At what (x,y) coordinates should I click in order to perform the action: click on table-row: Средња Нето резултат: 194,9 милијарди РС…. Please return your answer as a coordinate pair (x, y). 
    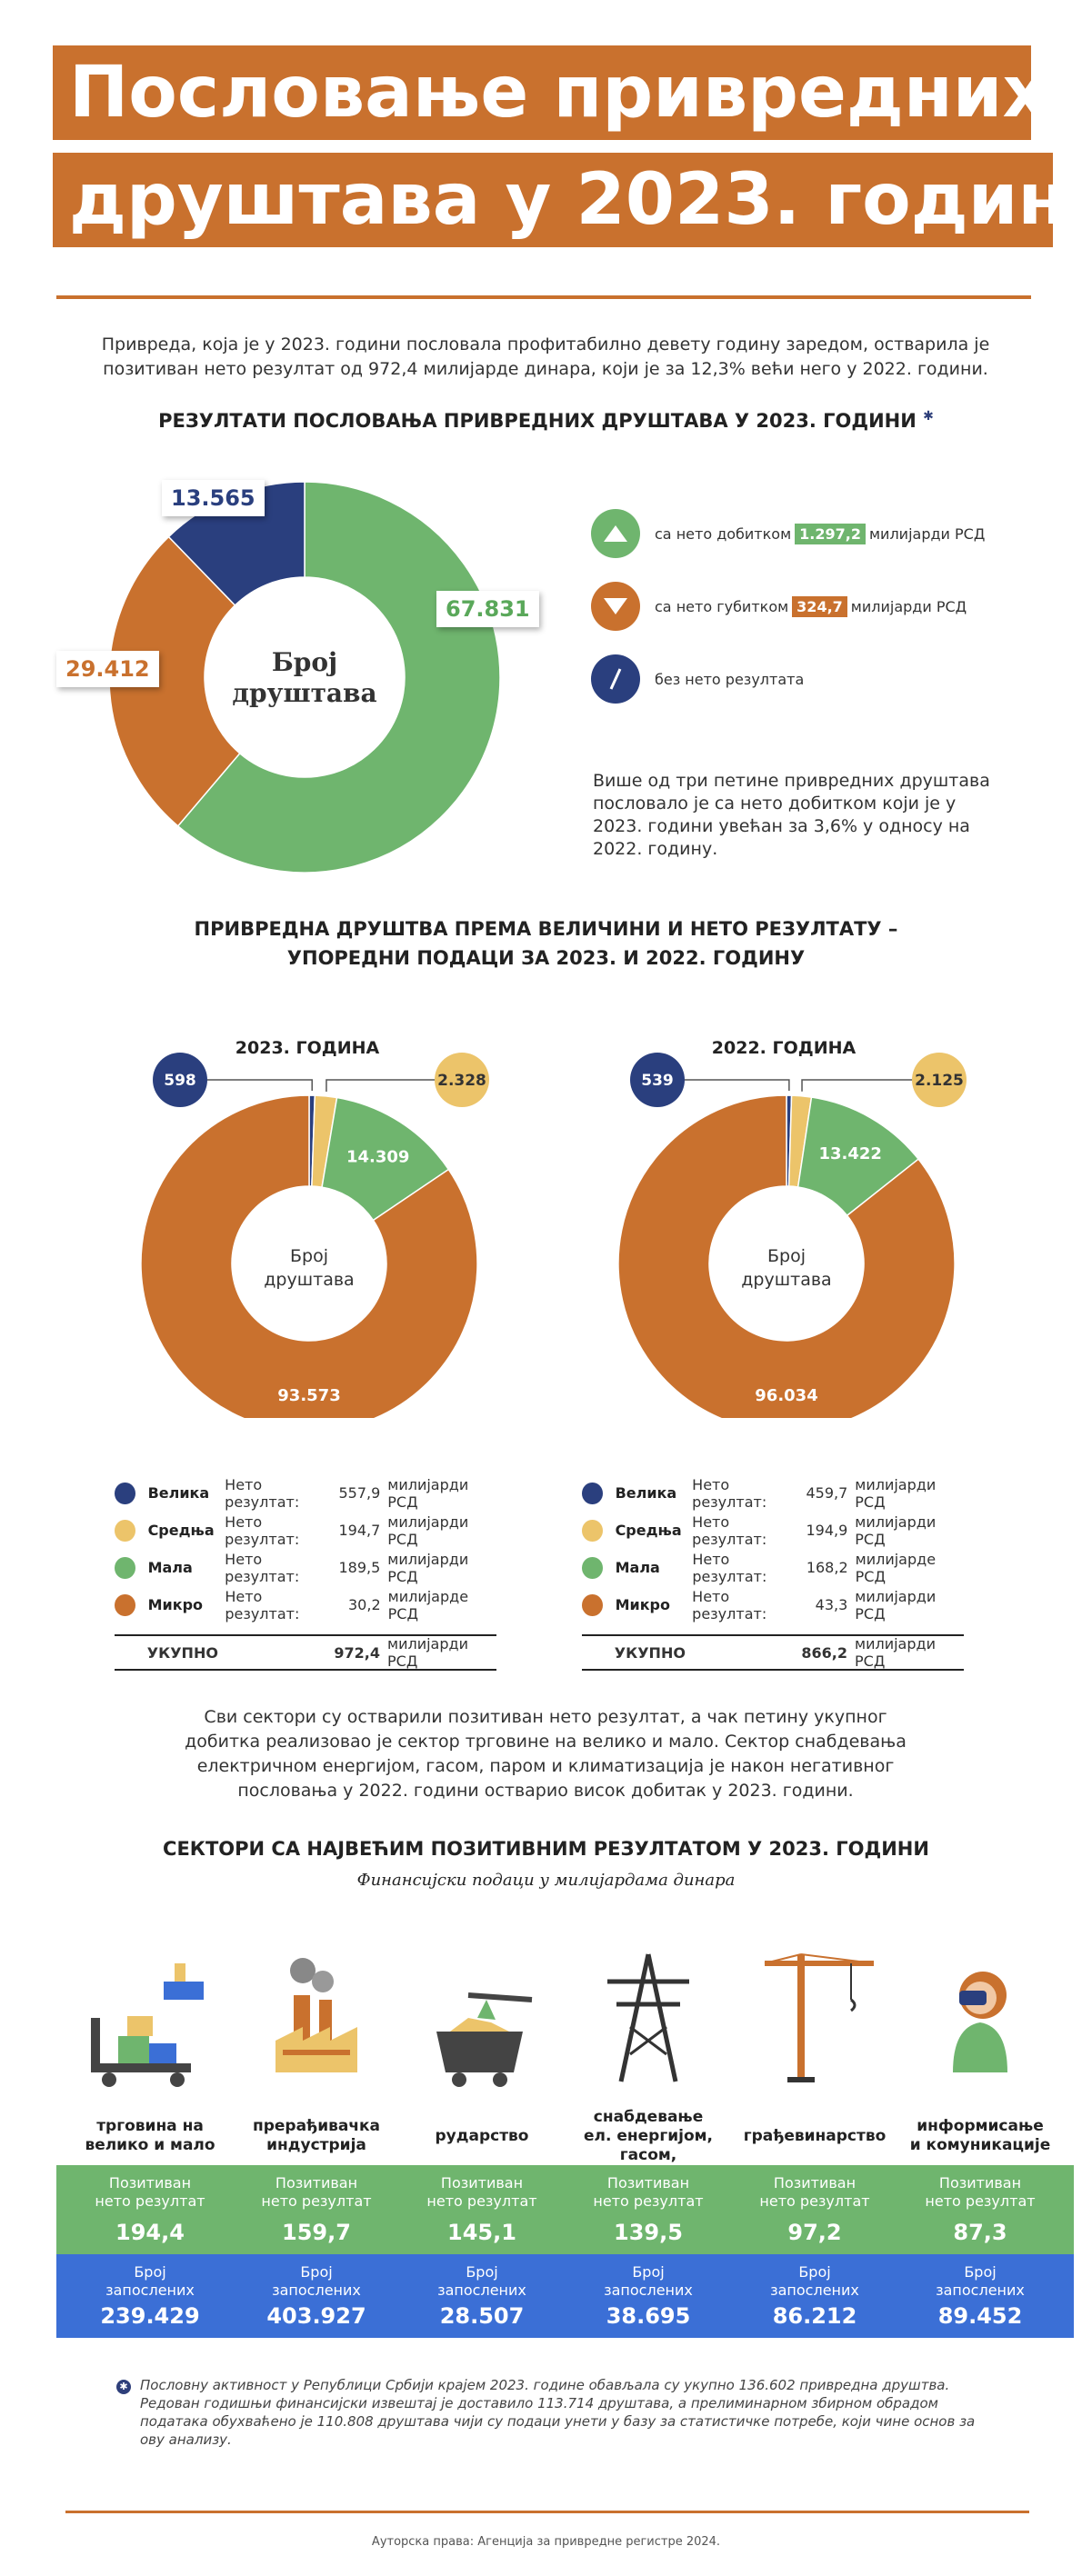
    Looking at the image, I should click on (773, 1530).